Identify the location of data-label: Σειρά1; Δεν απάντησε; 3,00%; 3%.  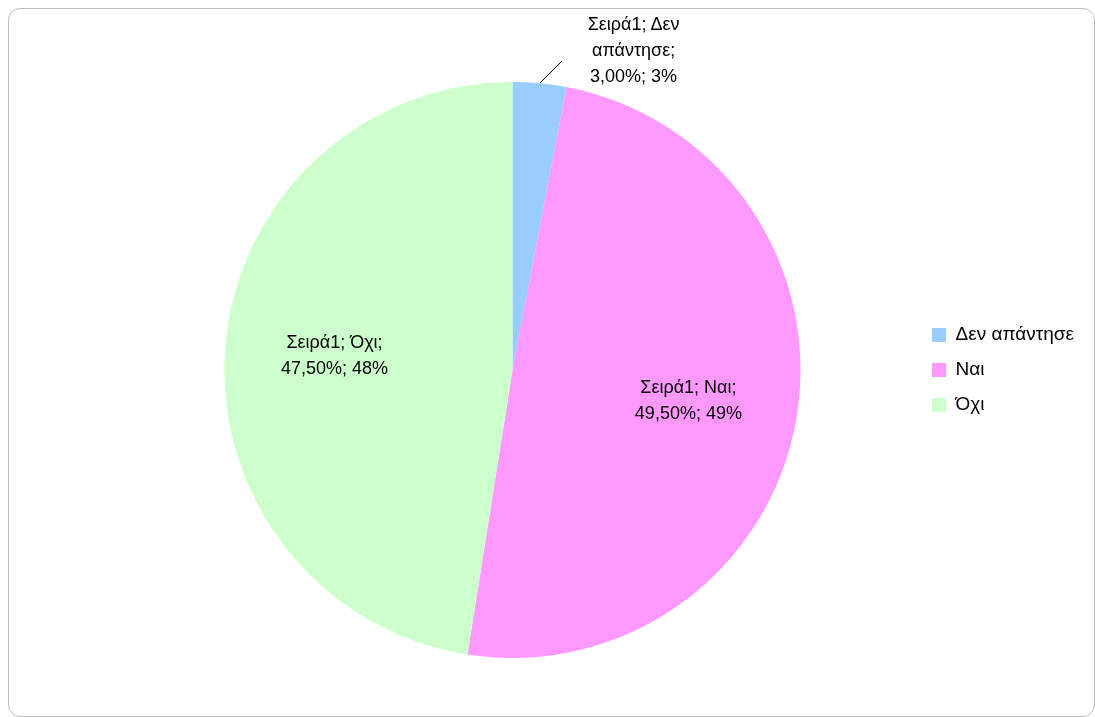
(633, 50).